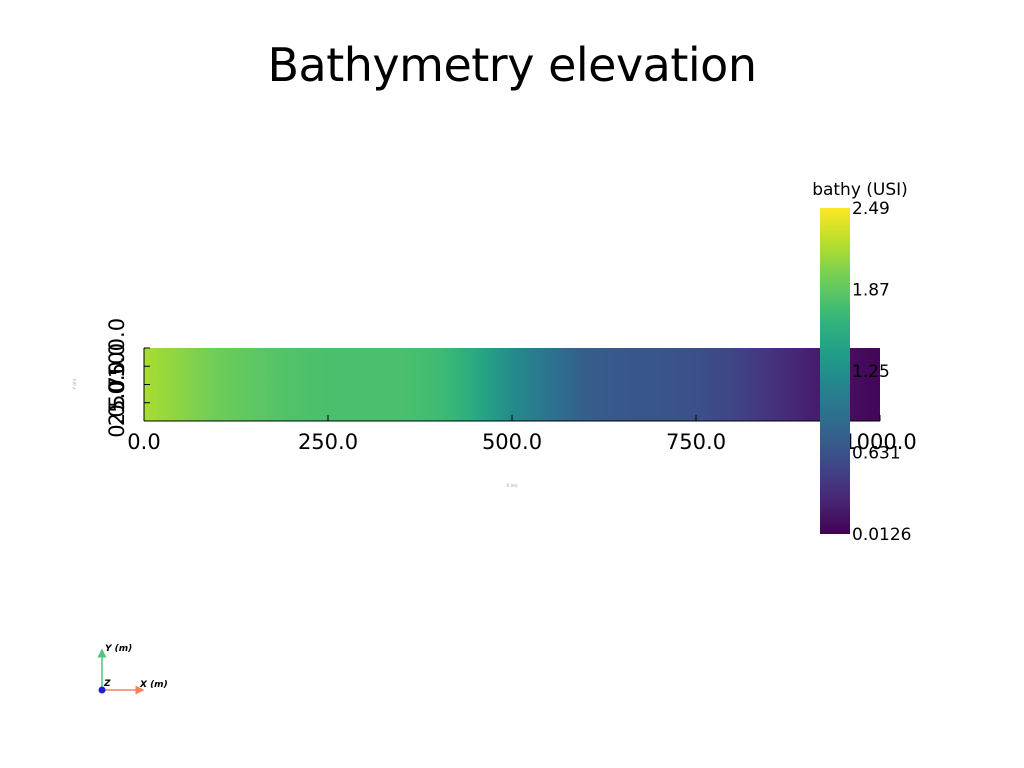  Describe the element at coordinates (835, 371) in the screenshot. I see `colorbar-bar` at that location.